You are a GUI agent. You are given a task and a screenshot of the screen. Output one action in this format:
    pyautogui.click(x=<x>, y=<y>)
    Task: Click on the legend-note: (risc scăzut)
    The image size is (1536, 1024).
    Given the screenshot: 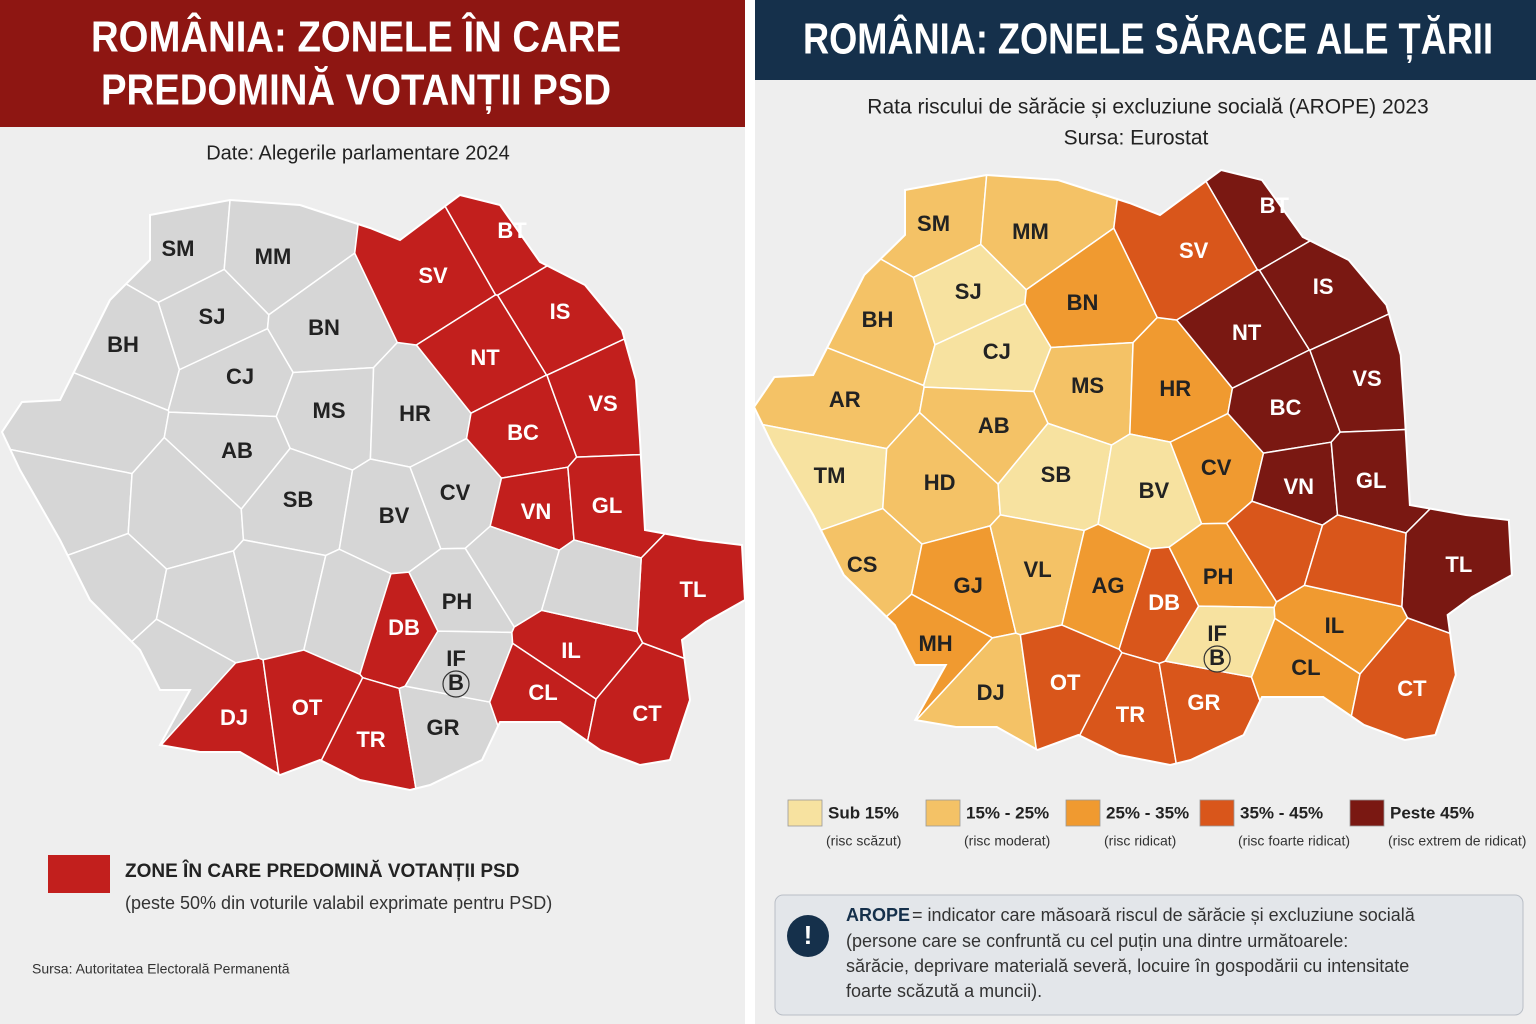 What is the action you would take?
    pyautogui.click(x=863, y=841)
    